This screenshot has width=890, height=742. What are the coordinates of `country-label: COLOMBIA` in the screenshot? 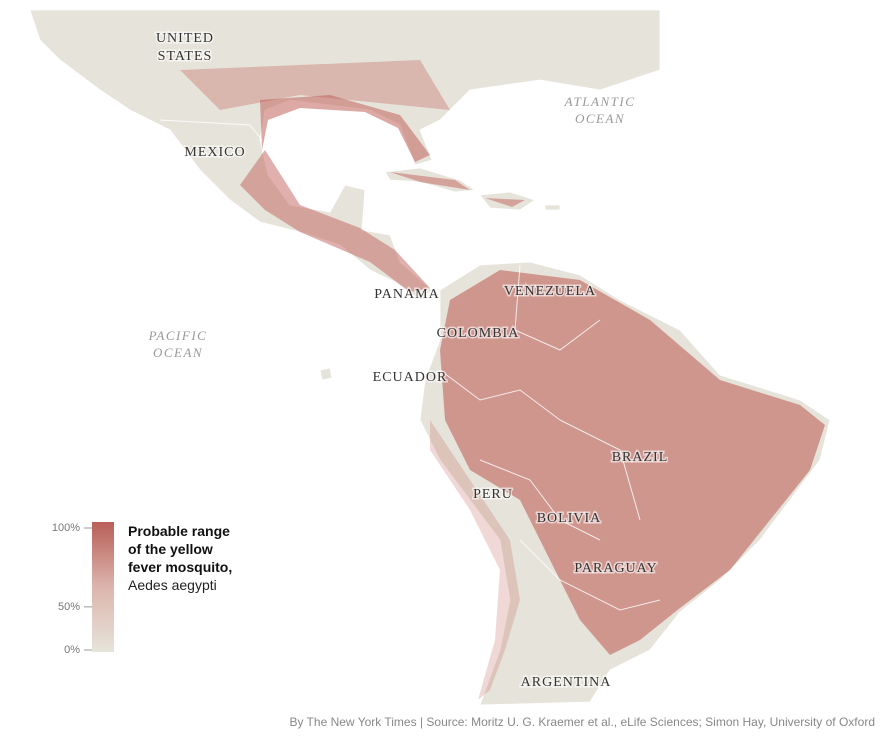 It's located at (478, 333).